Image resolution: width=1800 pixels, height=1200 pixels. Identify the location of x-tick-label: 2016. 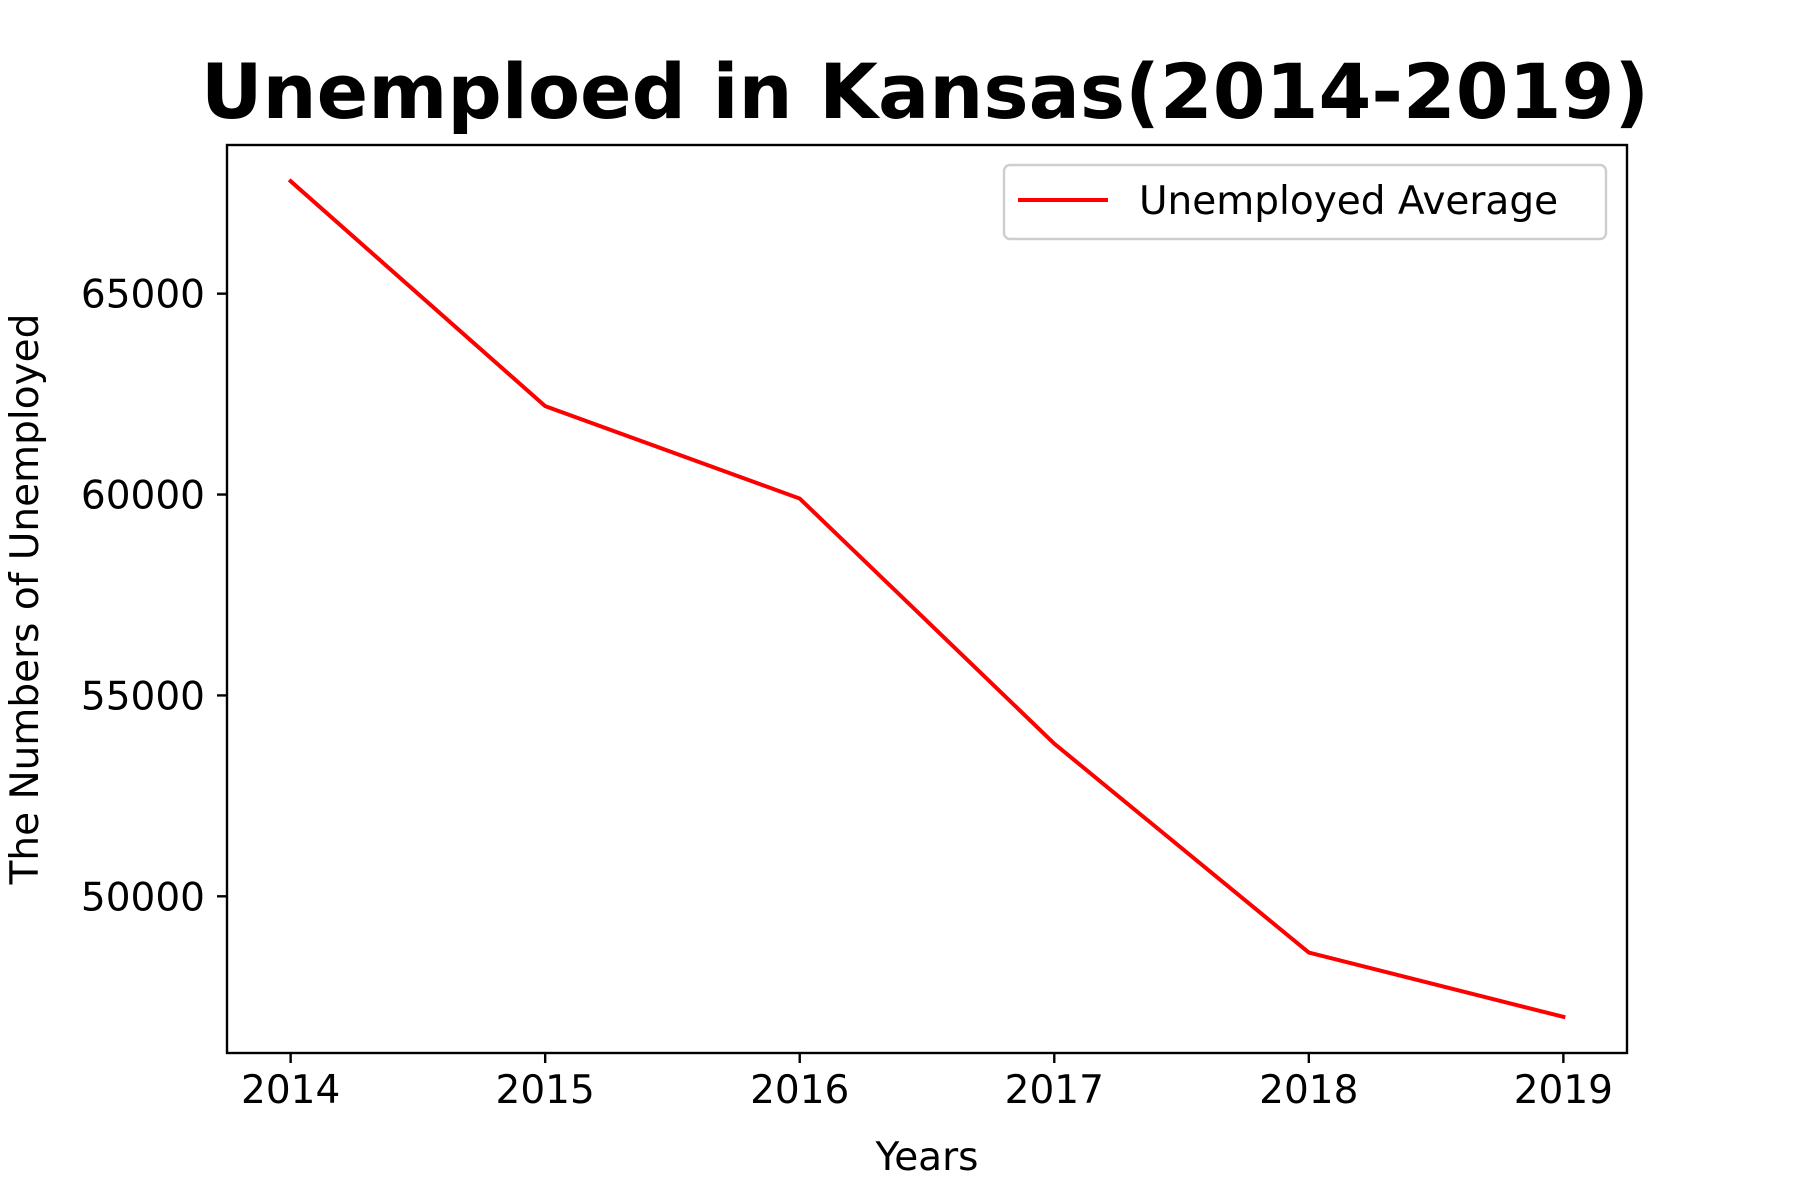
(799, 1090).